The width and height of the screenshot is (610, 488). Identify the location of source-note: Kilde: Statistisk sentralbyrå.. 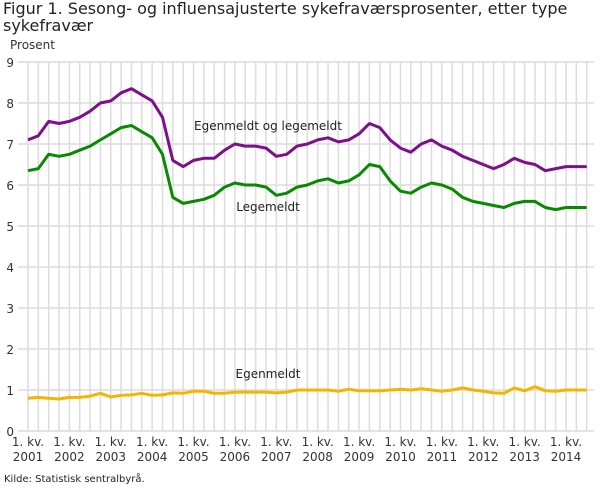
(74, 479).